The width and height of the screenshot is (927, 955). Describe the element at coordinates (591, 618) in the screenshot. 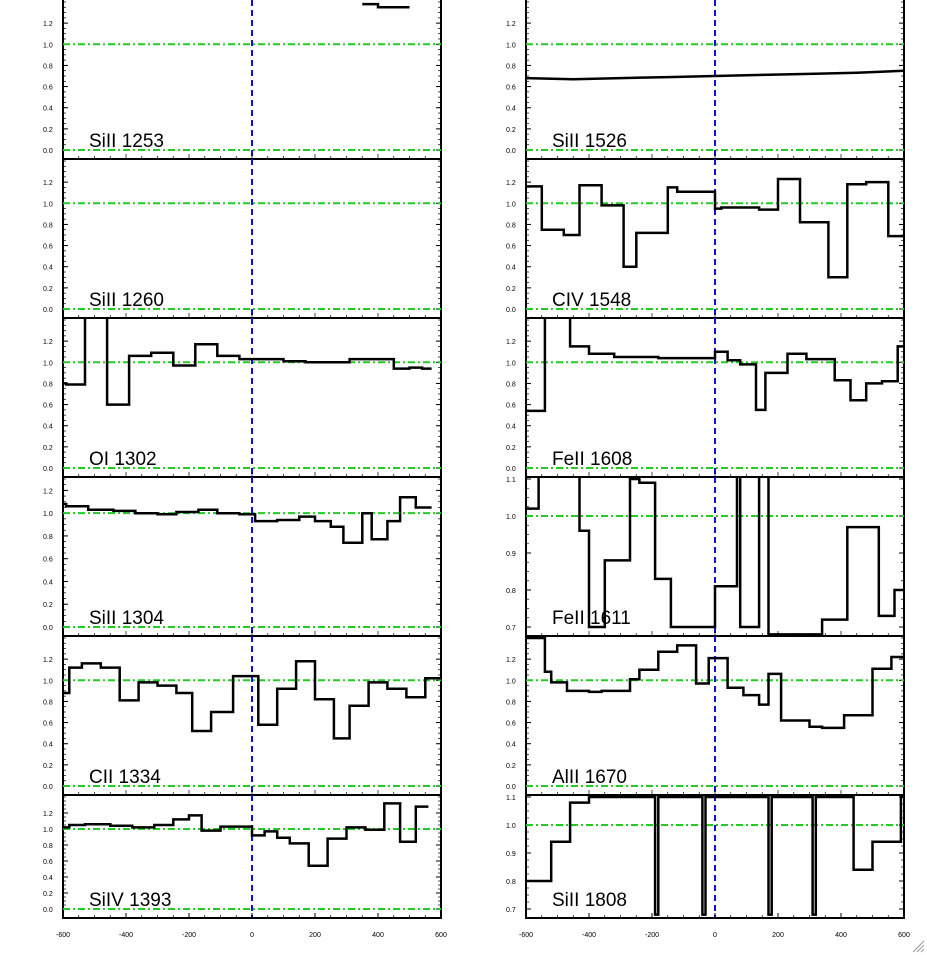

I see `panel-label: FeII 1611` at that location.